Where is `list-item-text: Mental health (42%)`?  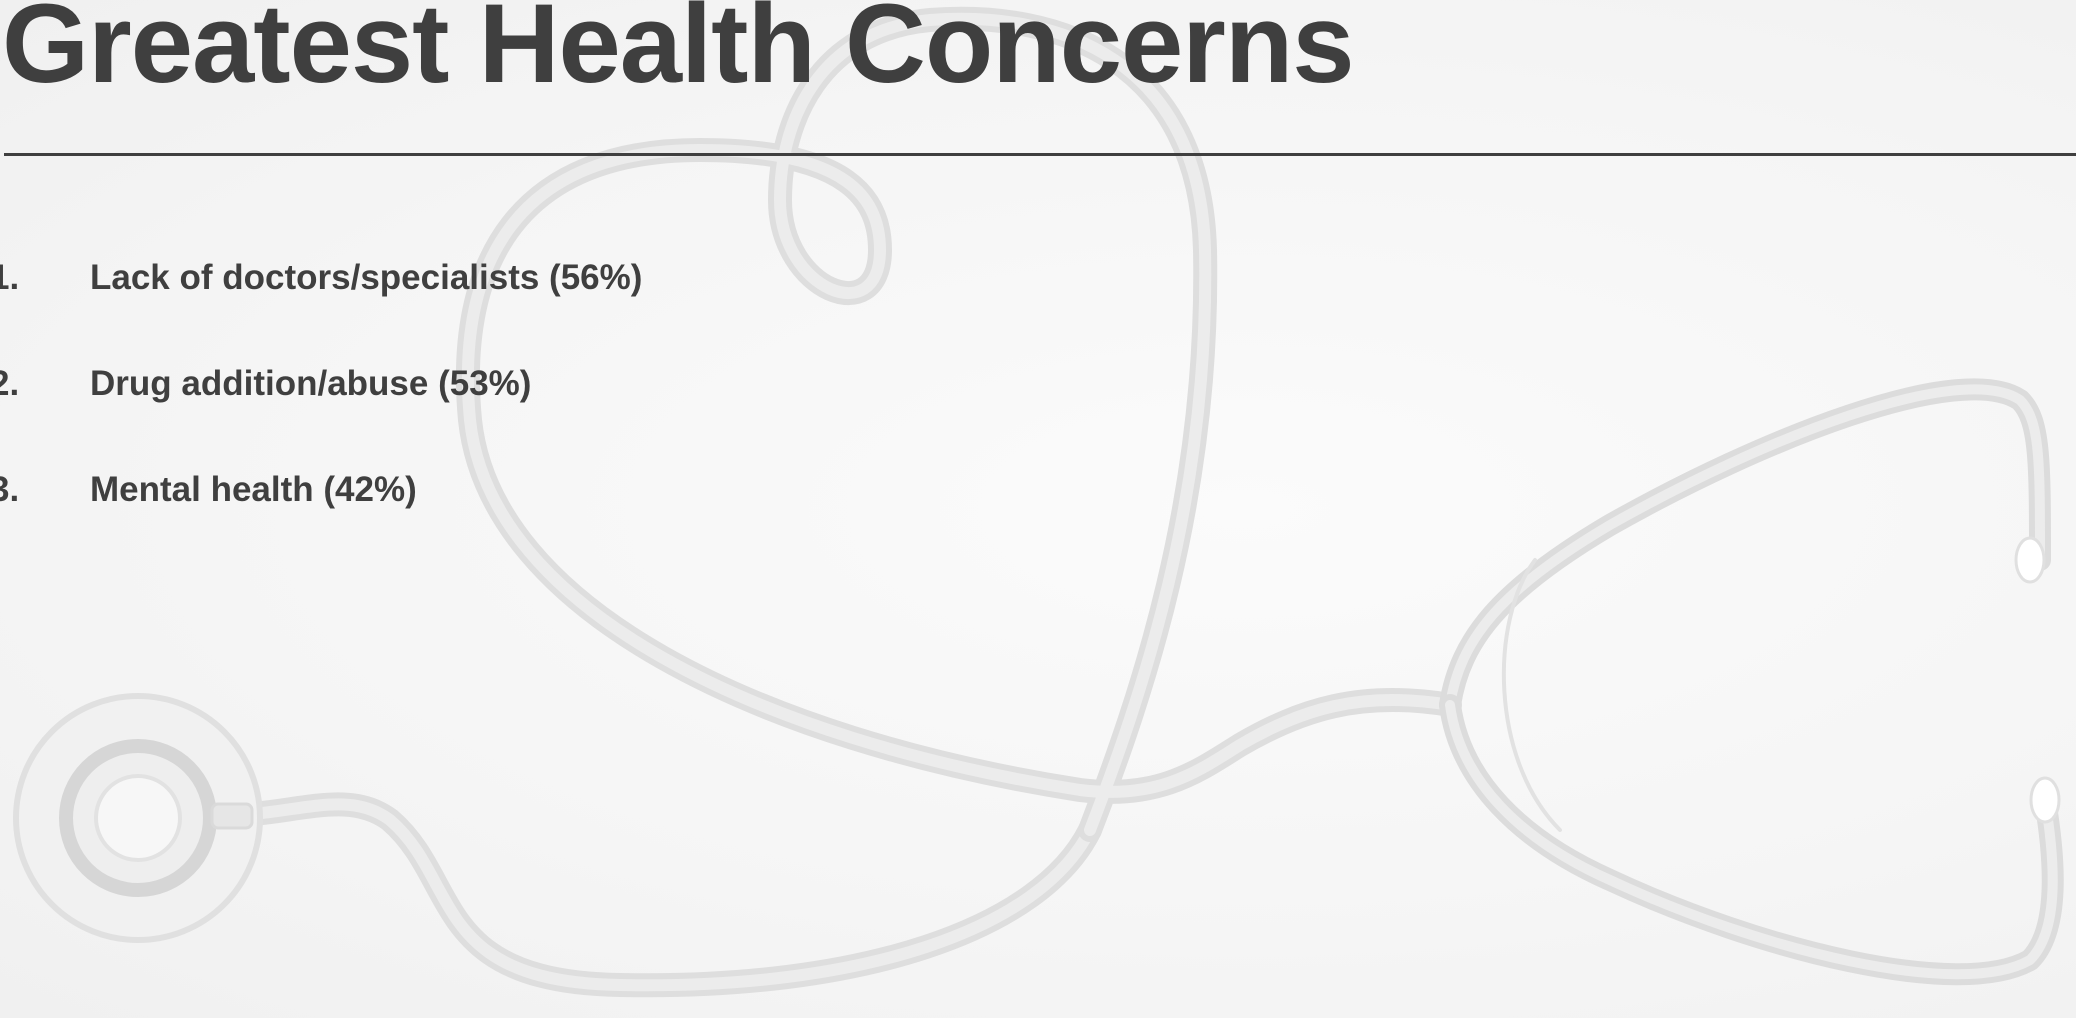
list-item-text: Mental health (42%) is located at coordinates (253, 489).